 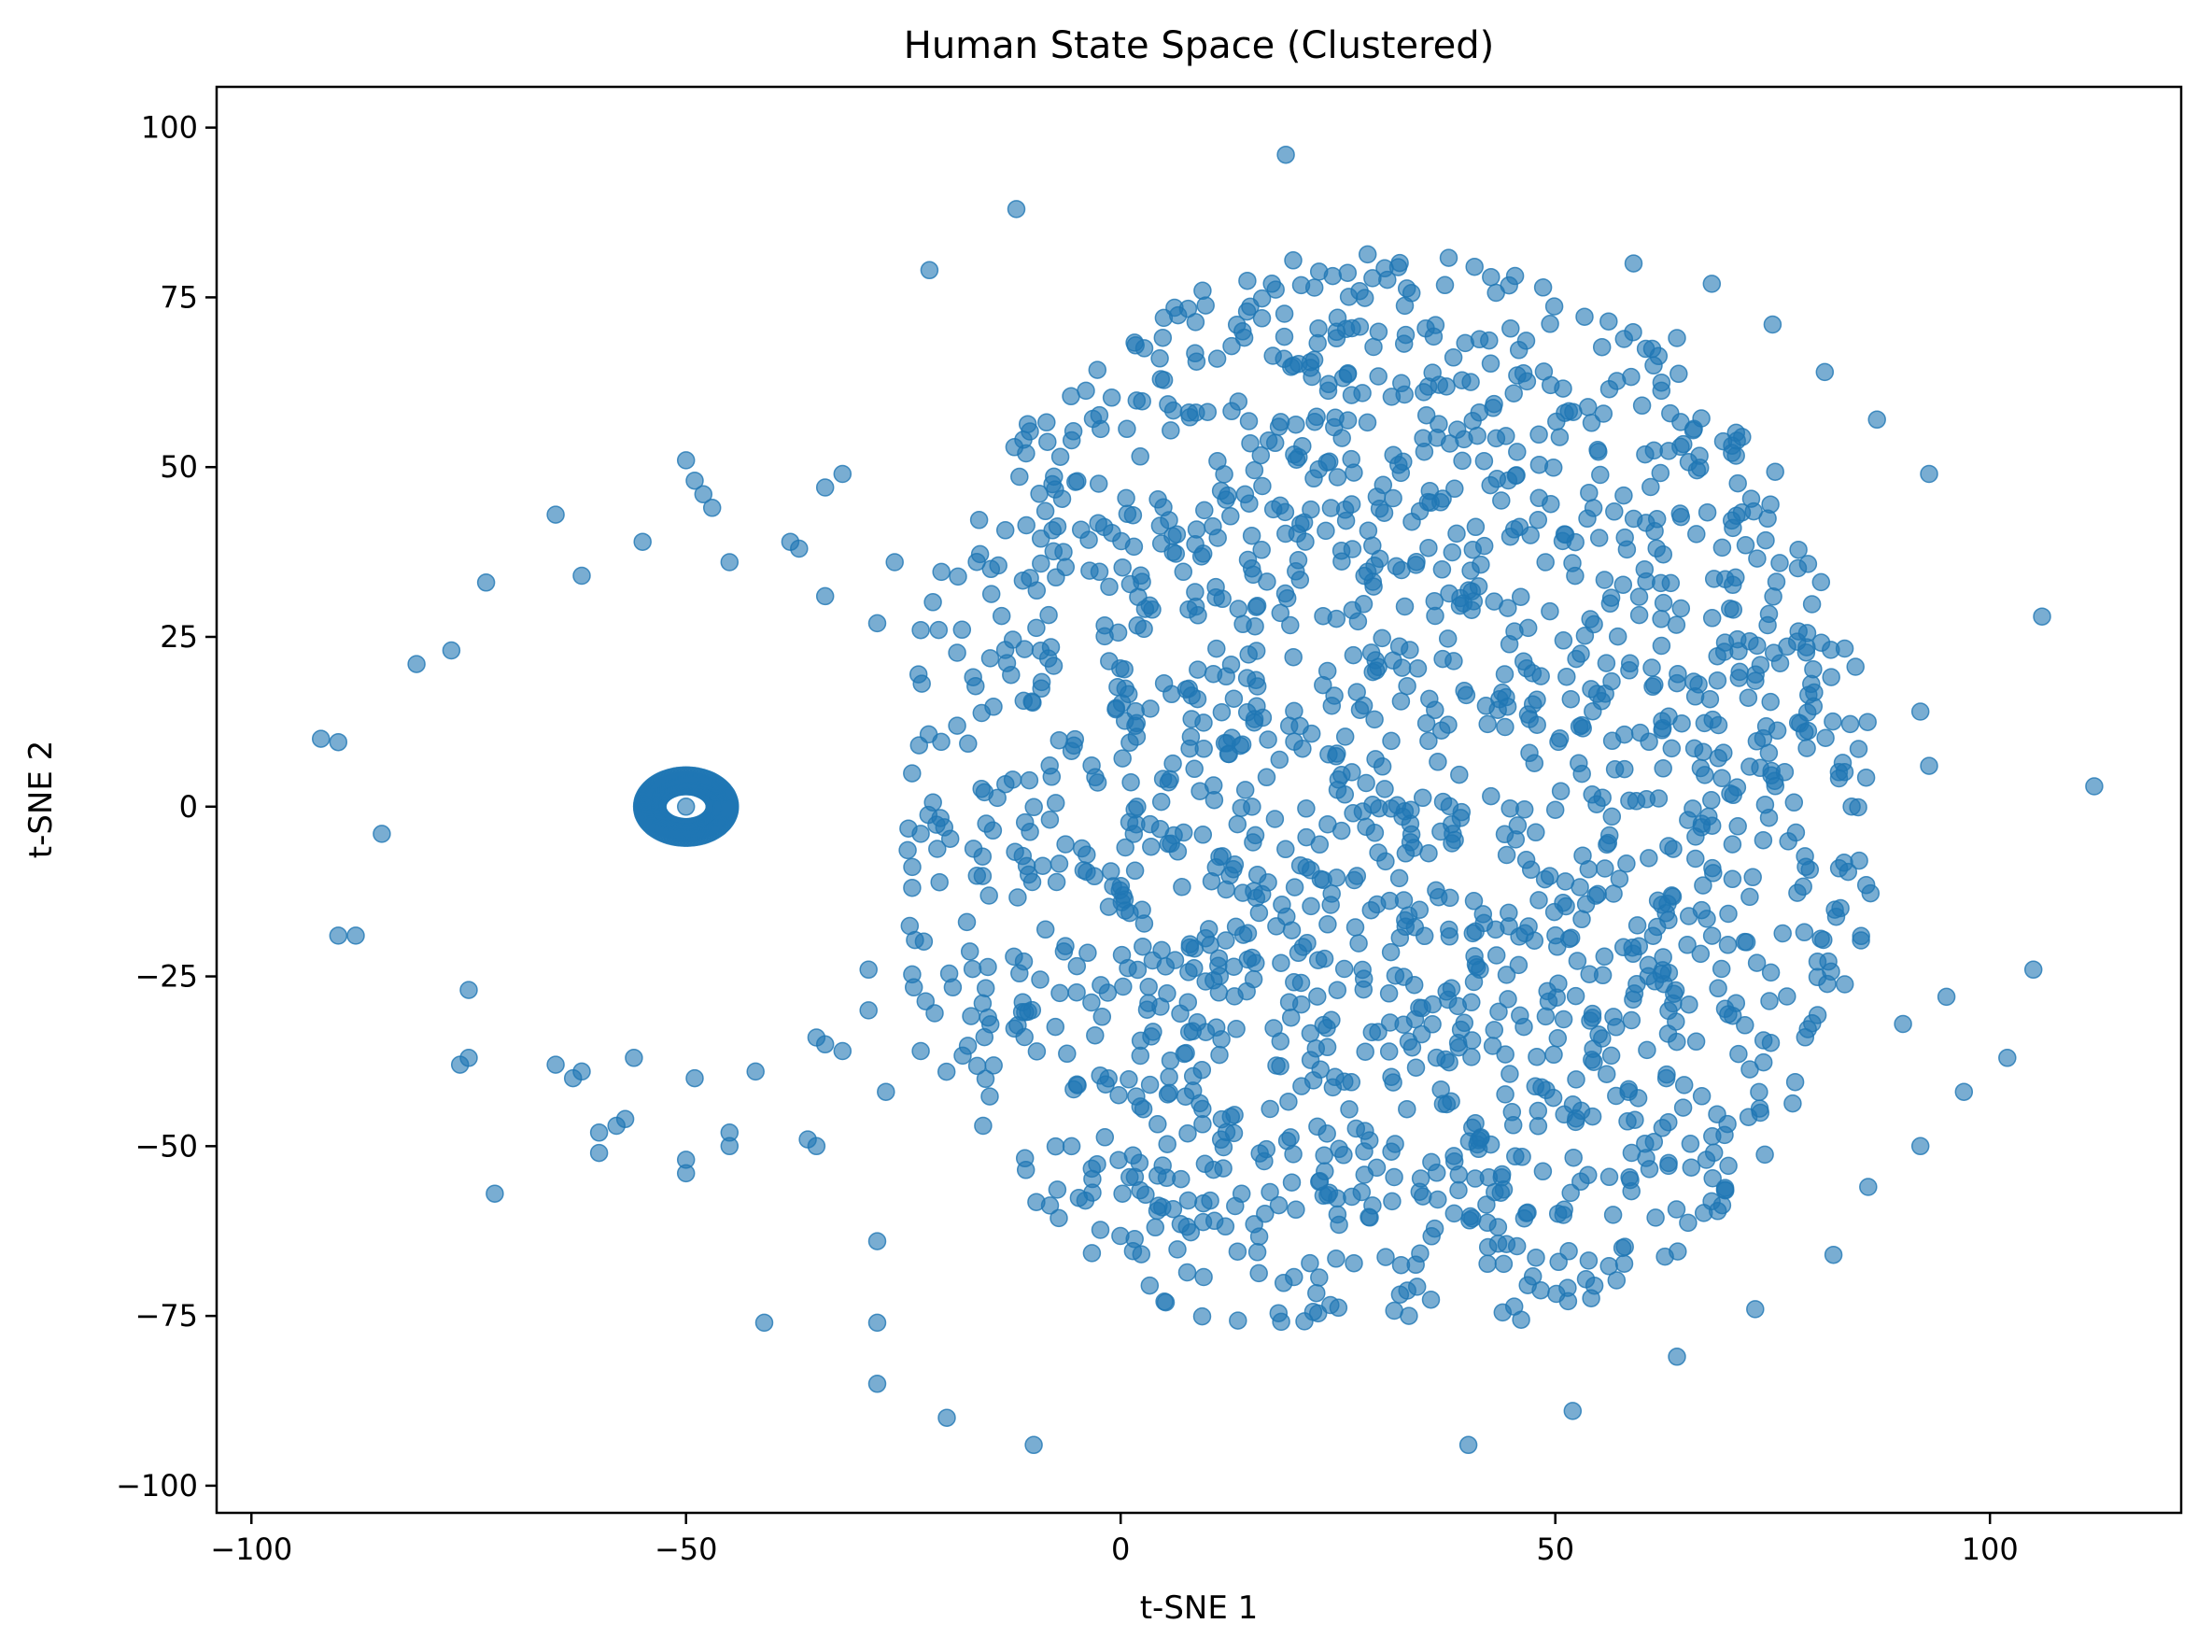 I want to click on chart-title: Human State Space (Clustered), so click(x=1199, y=45).